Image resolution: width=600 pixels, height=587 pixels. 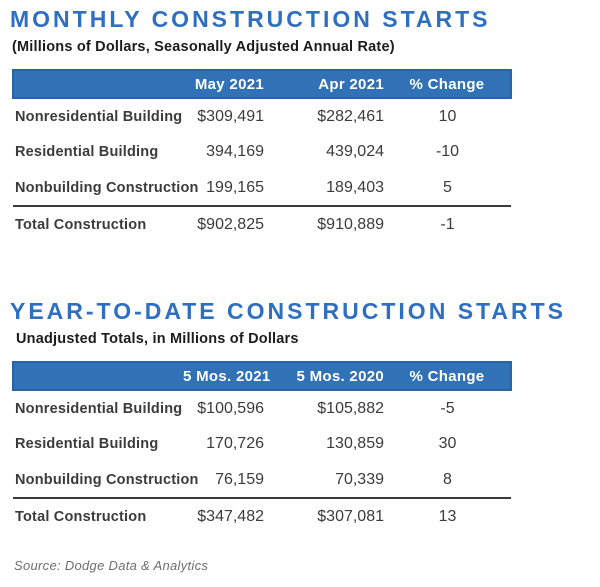 What do you see at coordinates (351, 84) in the screenshot?
I see `col-header-period2: Apr 2021` at bounding box center [351, 84].